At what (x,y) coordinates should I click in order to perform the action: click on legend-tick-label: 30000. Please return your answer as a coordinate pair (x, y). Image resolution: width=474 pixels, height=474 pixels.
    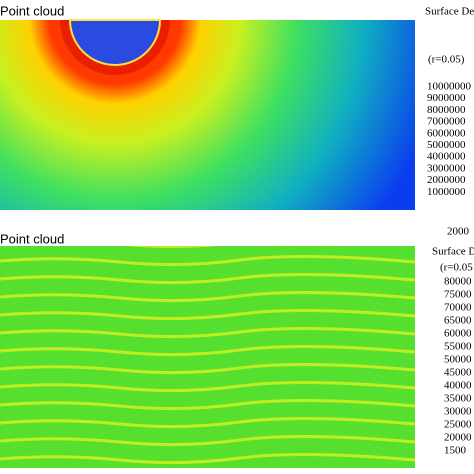
    Looking at the image, I should click on (458, 412).